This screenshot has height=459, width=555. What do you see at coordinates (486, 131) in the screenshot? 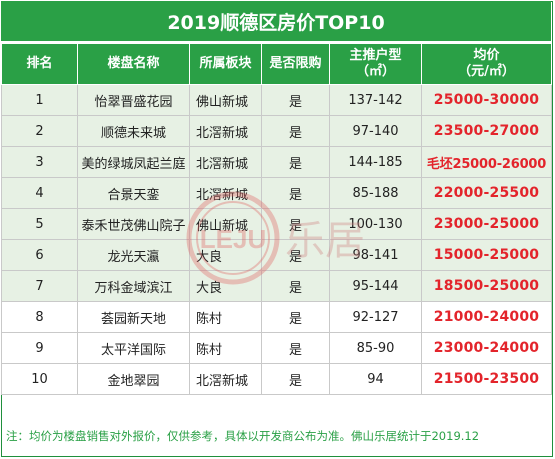
I see `price-cell: 23500-27000` at bounding box center [486, 131].